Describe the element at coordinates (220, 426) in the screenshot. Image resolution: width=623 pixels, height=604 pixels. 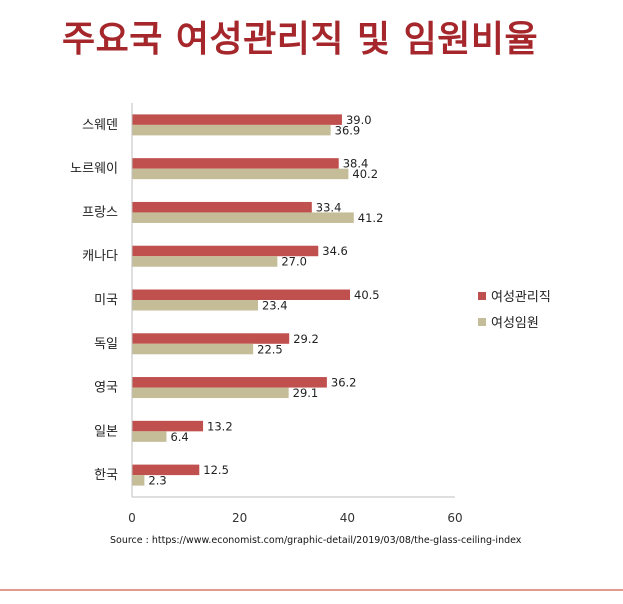
I see `data-label: 13.2` at that location.